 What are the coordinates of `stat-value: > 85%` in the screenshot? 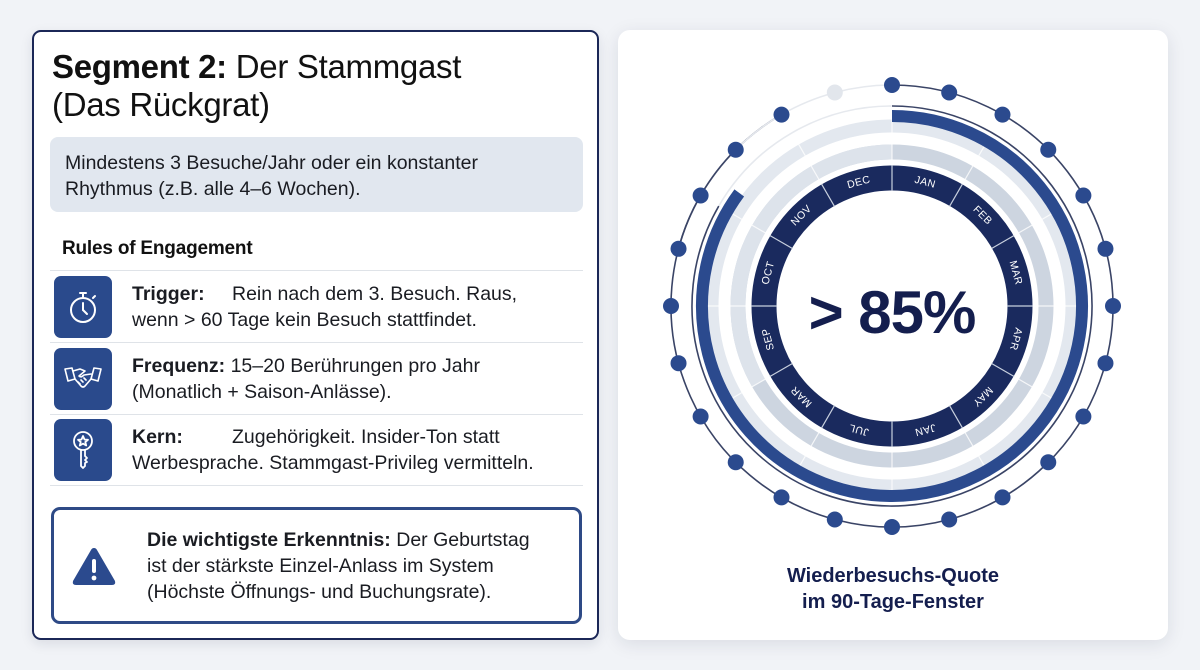 It's located at (892, 312).